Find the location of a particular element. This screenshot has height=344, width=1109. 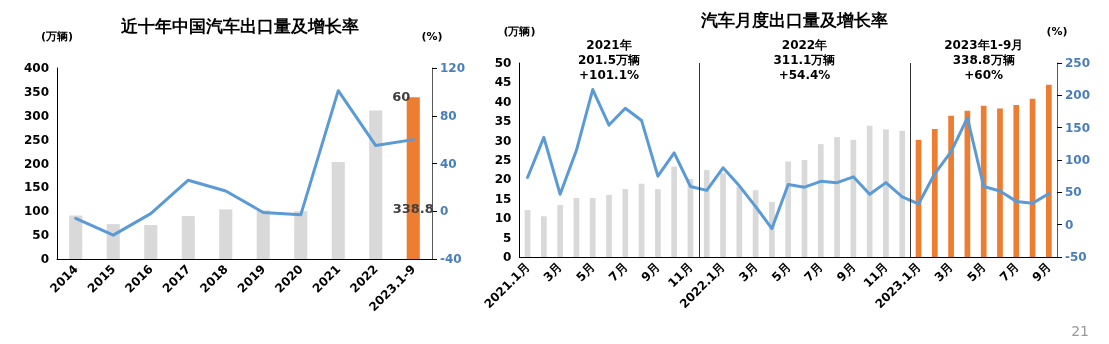

y-tick-label: 30 is located at coordinates (503, 140).